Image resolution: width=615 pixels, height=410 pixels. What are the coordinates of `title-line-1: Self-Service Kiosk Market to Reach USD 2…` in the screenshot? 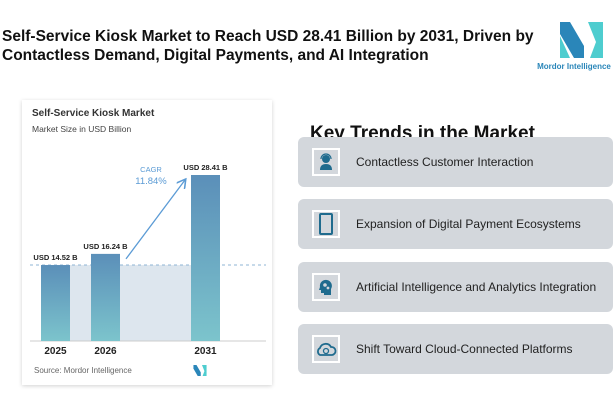 It's located at (257, 36).